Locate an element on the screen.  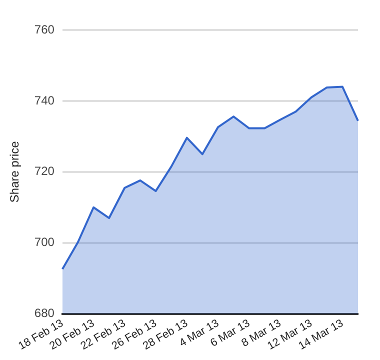
y-tick-label: 720 is located at coordinates (44, 171).